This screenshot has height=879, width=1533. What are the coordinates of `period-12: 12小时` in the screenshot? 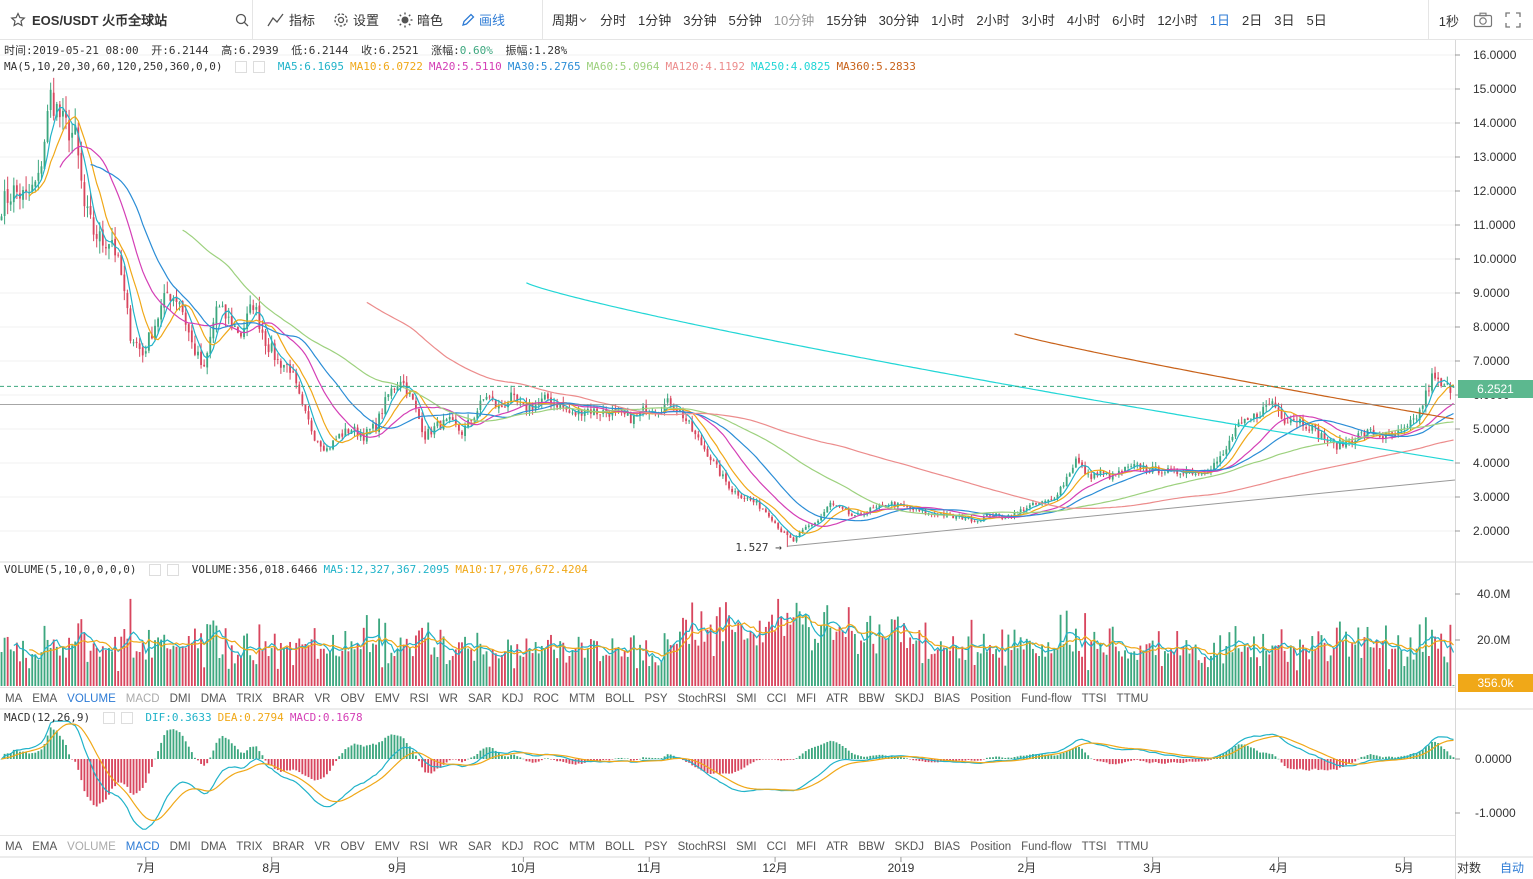 It's located at (1177, 20).